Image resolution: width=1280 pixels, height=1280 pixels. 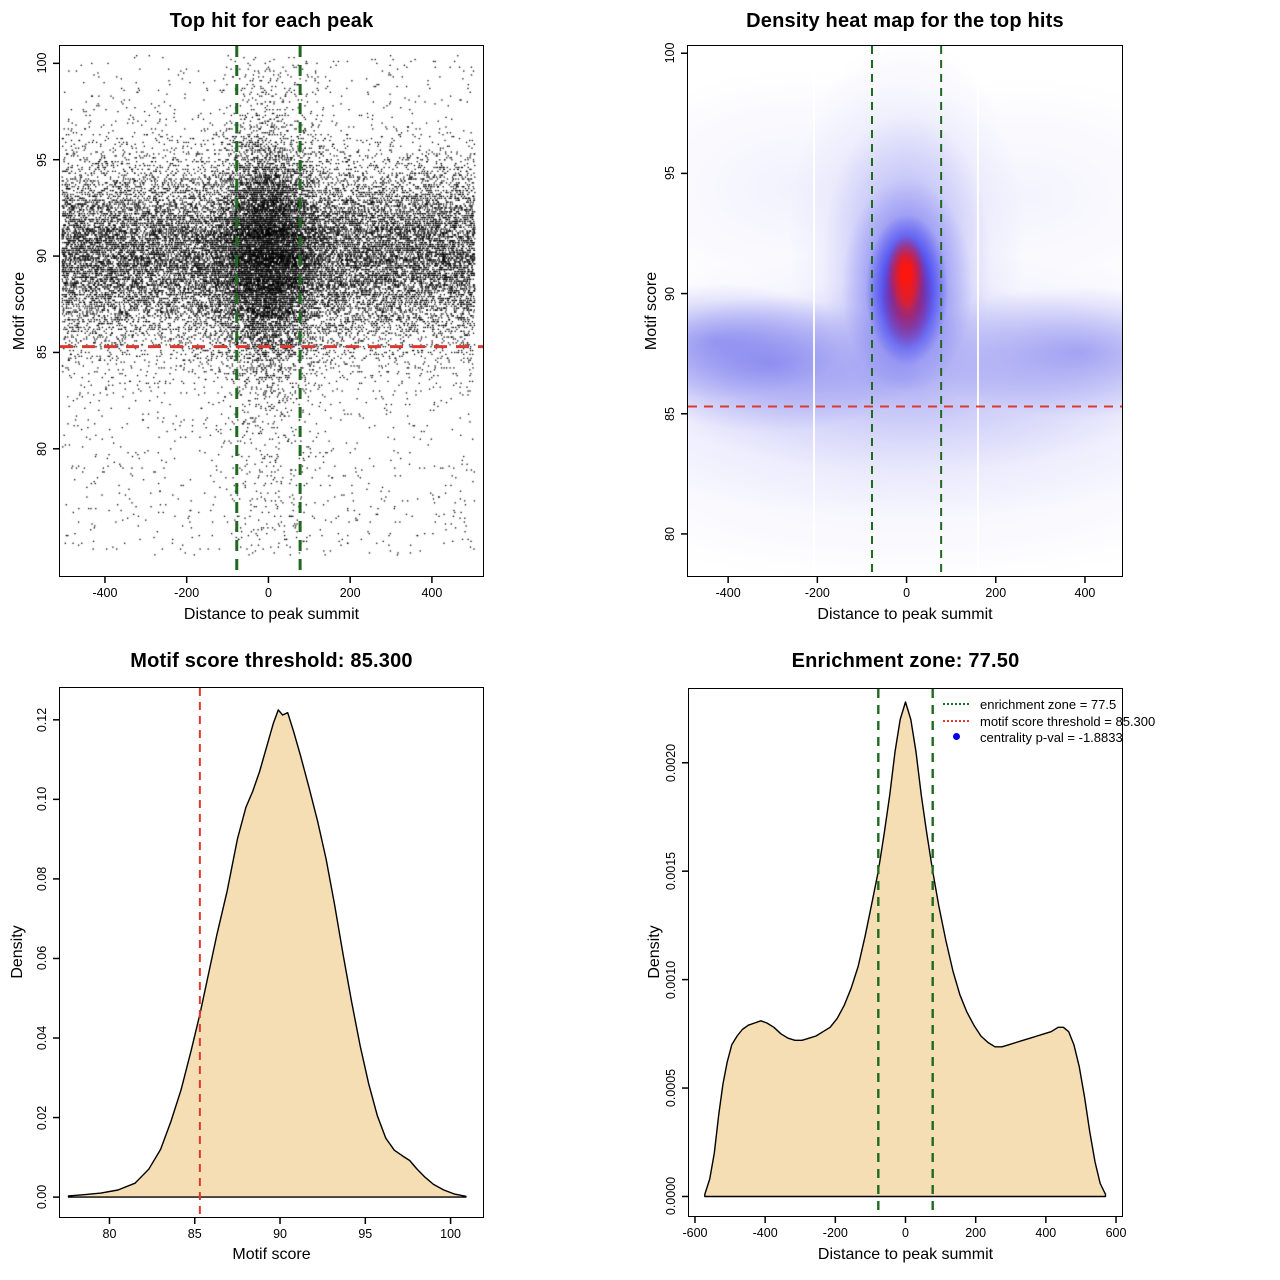 What do you see at coordinates (42, 1038) in the screenshot?
I see `y-tick-label: 0.04` at bounding box center [42, 1038].